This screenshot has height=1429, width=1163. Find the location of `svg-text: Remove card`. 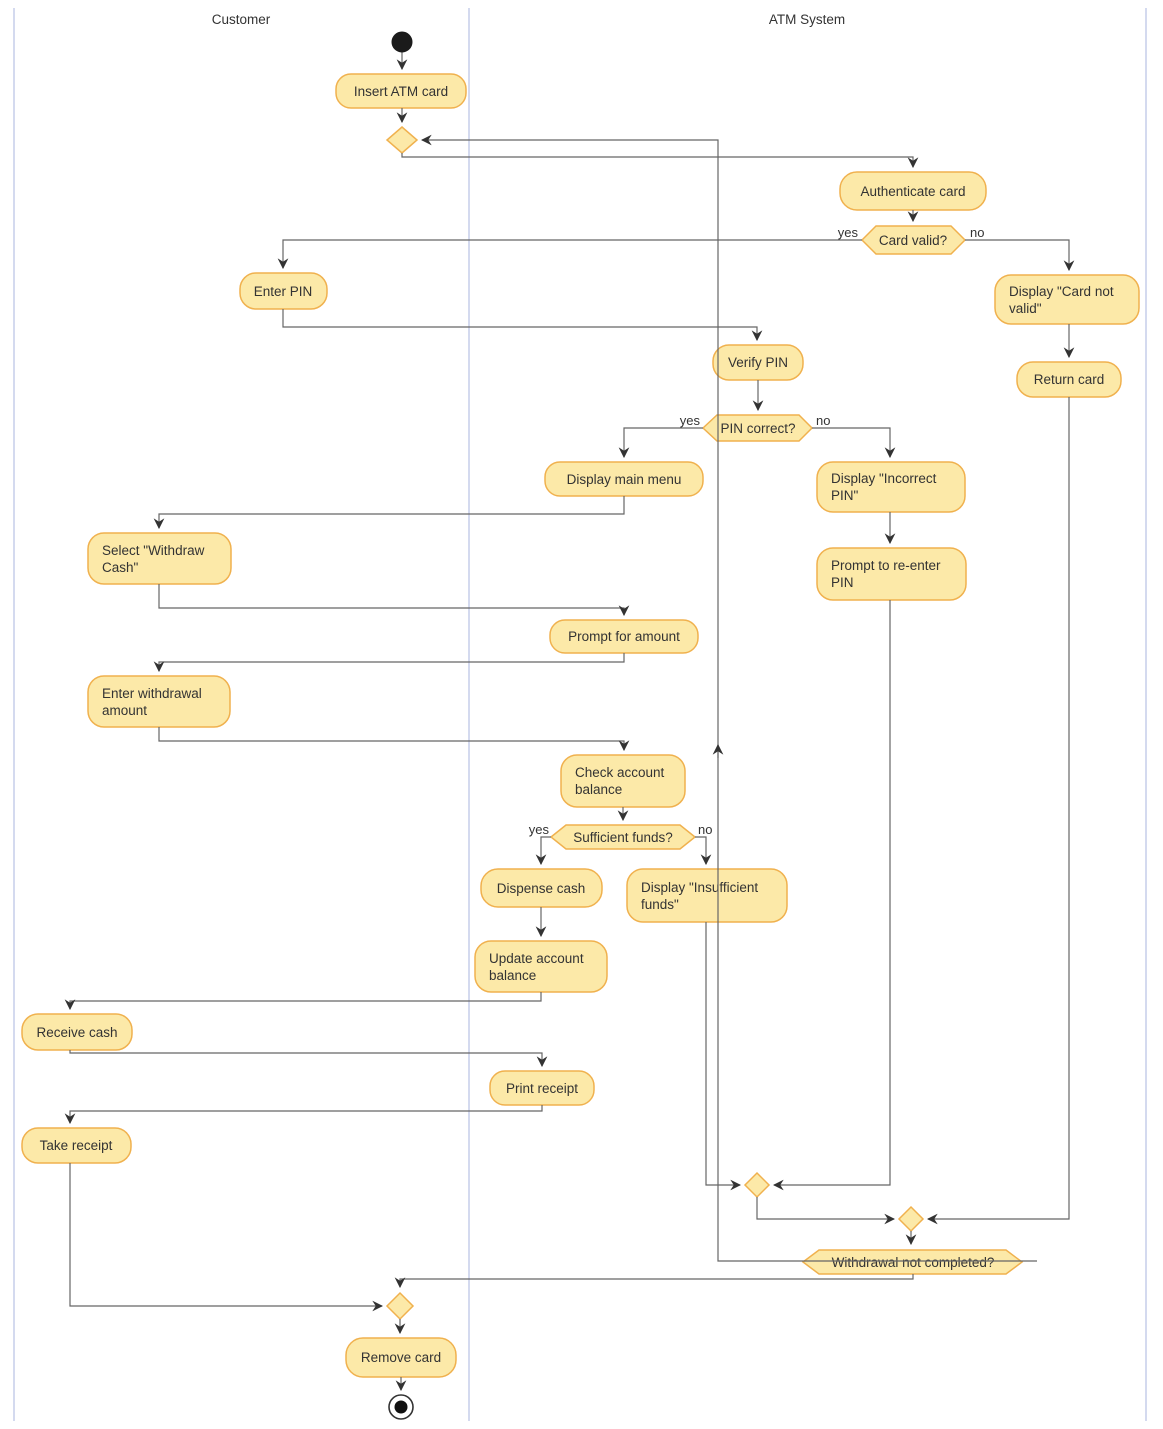

svg-text: Remove card is located at coordinates (401, 1357).